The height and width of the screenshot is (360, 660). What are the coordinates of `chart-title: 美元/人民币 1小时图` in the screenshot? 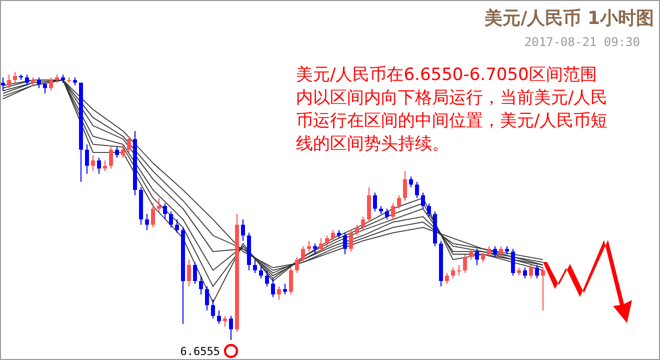 It's located at (569, 18).